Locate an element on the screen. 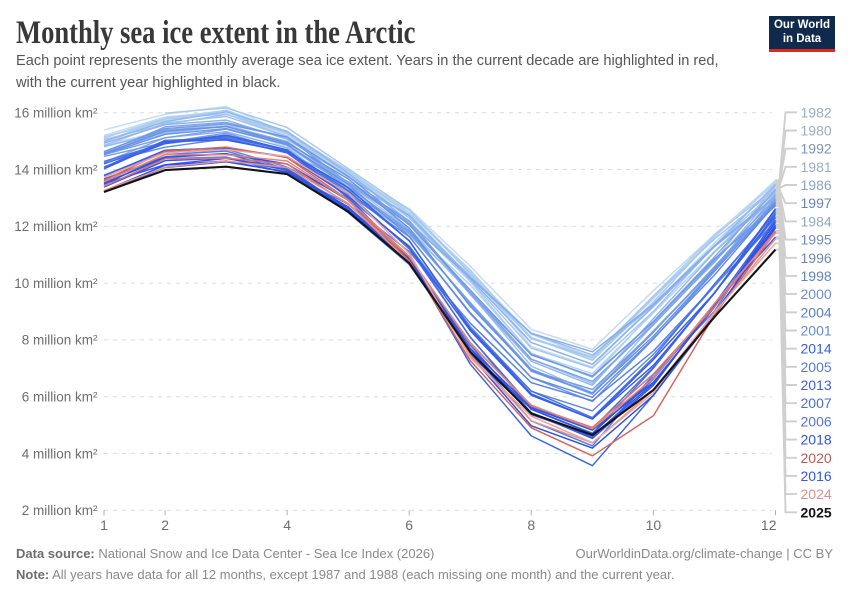 Image resolution: width=850 pixels, height=600 pixels. svg-text: 14 million km² is located at coordinates (56, 169).